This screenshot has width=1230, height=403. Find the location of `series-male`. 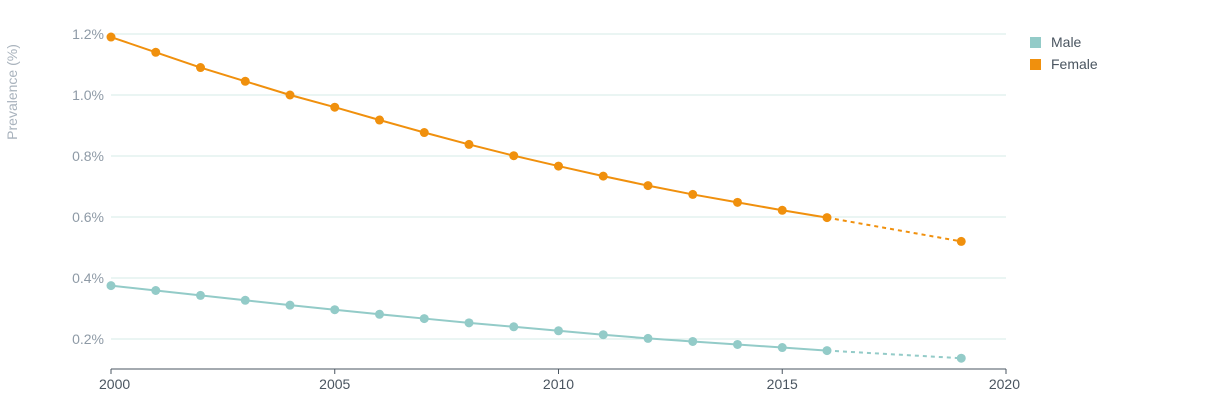

series-male is located at coordinates (536, 322).